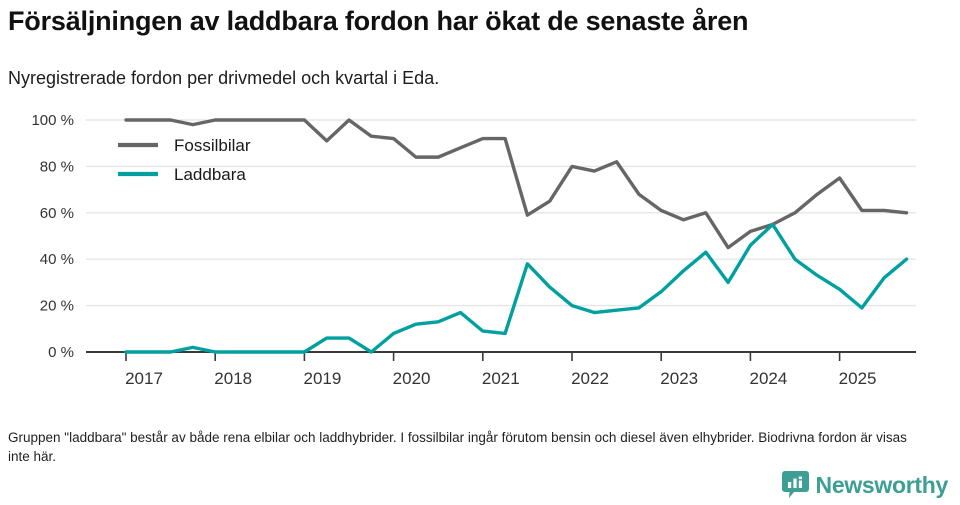  Describe the element at coordinates (57, 213) in the screenshot. I see `y-axis-tick-label: 60 %` at that location.